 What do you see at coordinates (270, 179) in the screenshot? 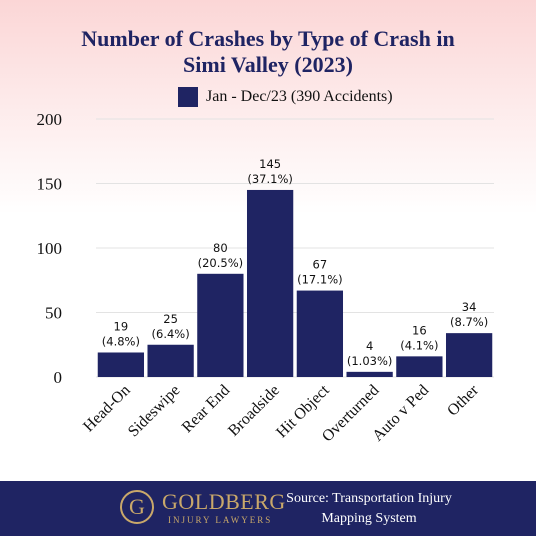
I see `data-label-percent-3: (37.1%)` at bounding box center [270, 179].